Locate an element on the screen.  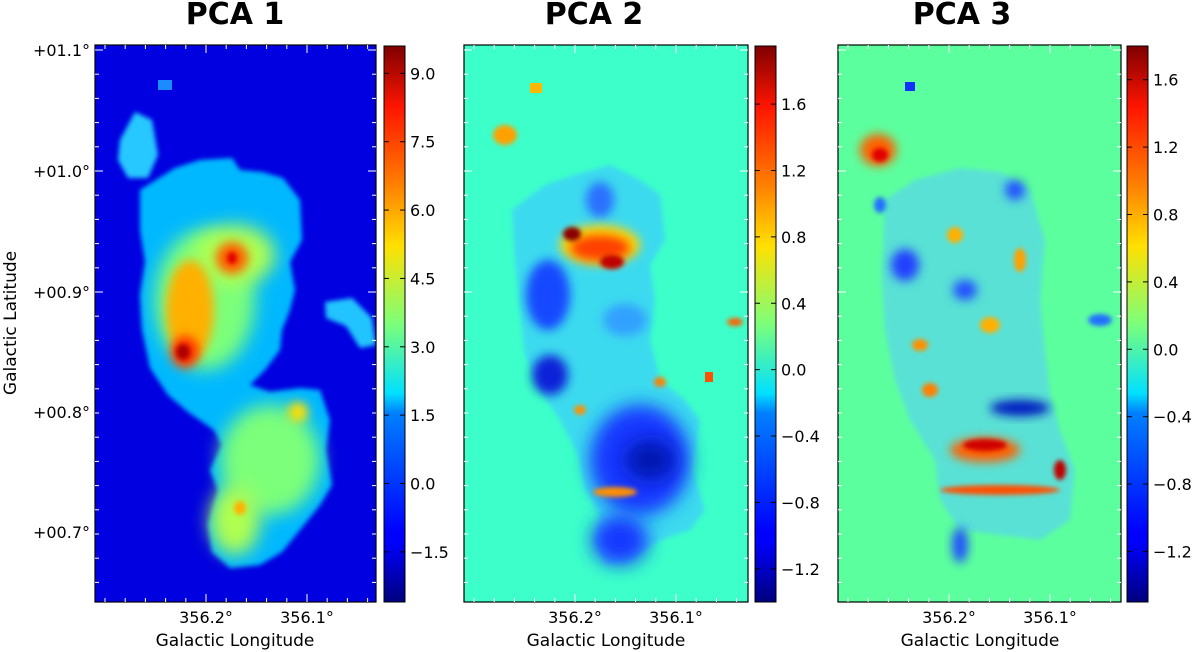
colorbar-tick-label: 1.5 is located at coordinates (422, 415).